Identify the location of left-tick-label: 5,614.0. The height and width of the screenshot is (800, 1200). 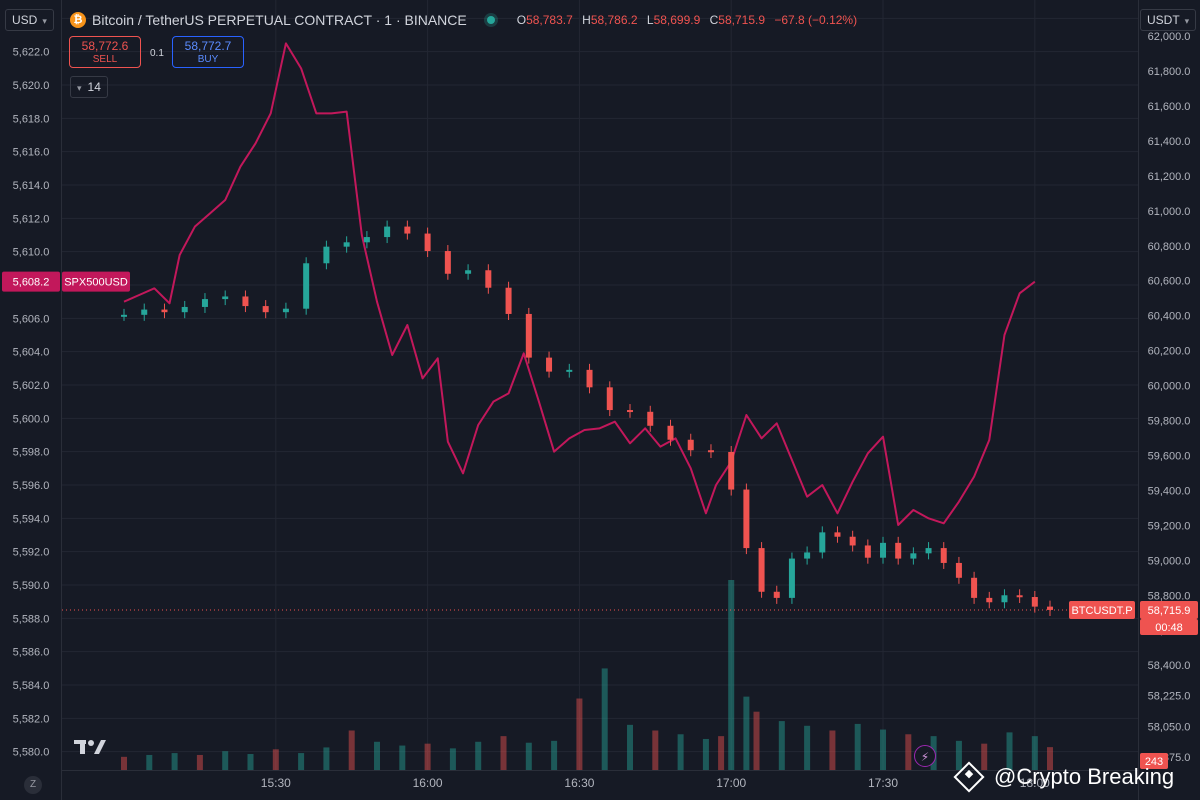
(31, 186).